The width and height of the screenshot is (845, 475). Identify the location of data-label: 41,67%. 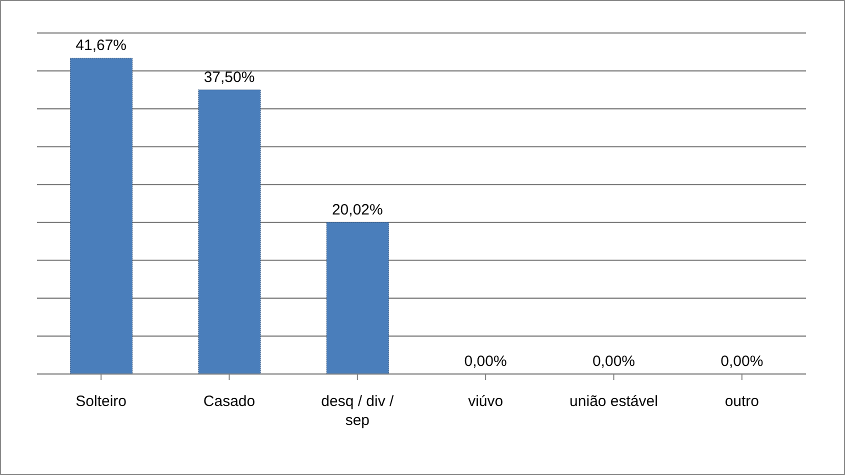
(101, 45).